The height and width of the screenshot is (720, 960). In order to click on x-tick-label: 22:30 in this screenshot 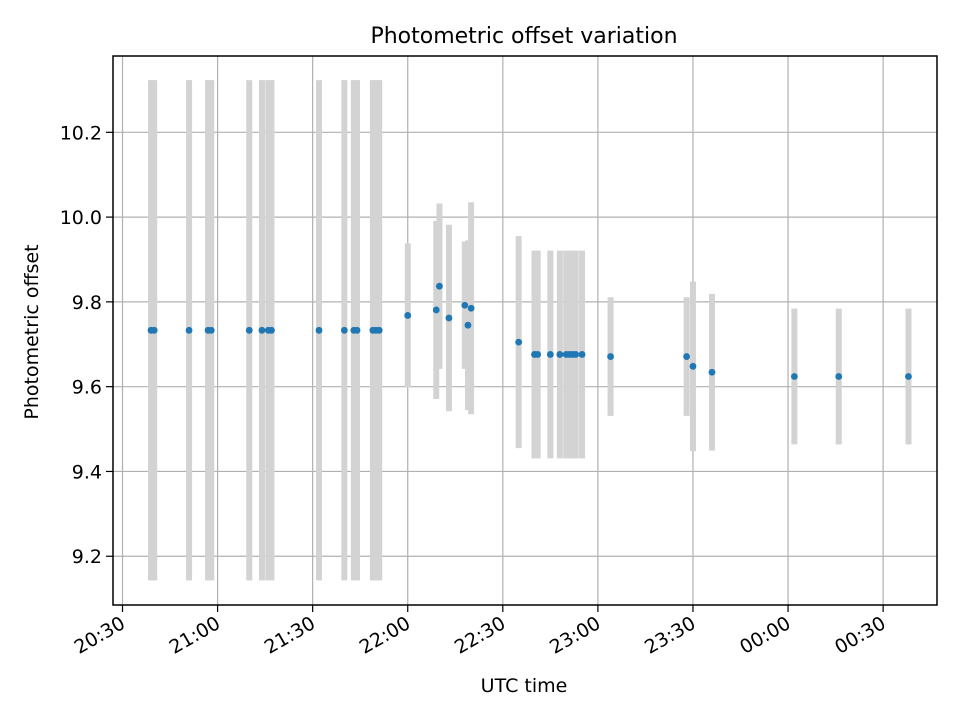, I will do `click(480, 635)`.